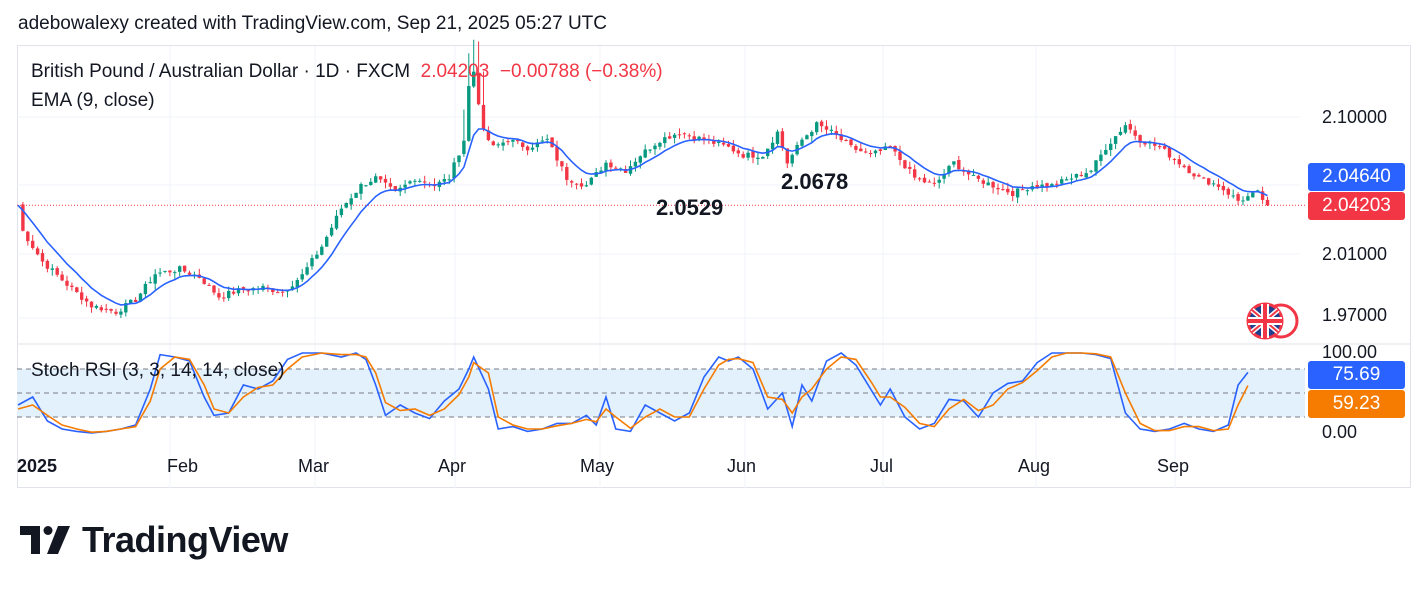 Image resolution: width=1428 pixels, height=591 pixels. I want to click on tradingview-logo: TradingView, so click(154, 539).